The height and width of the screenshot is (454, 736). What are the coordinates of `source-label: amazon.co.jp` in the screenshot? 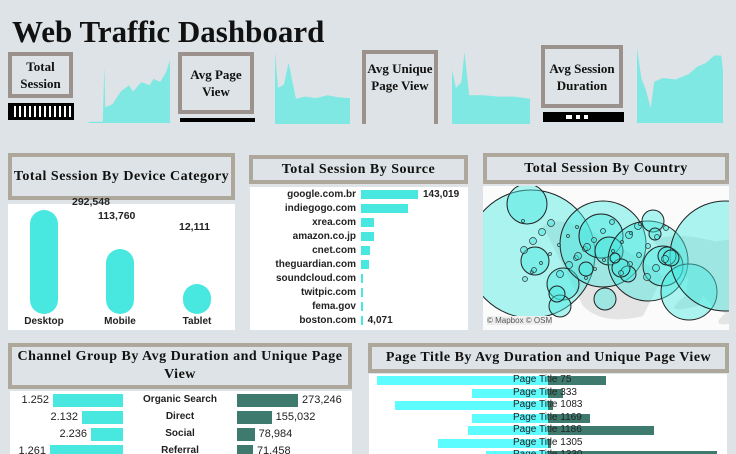 It's located at (324, 236).